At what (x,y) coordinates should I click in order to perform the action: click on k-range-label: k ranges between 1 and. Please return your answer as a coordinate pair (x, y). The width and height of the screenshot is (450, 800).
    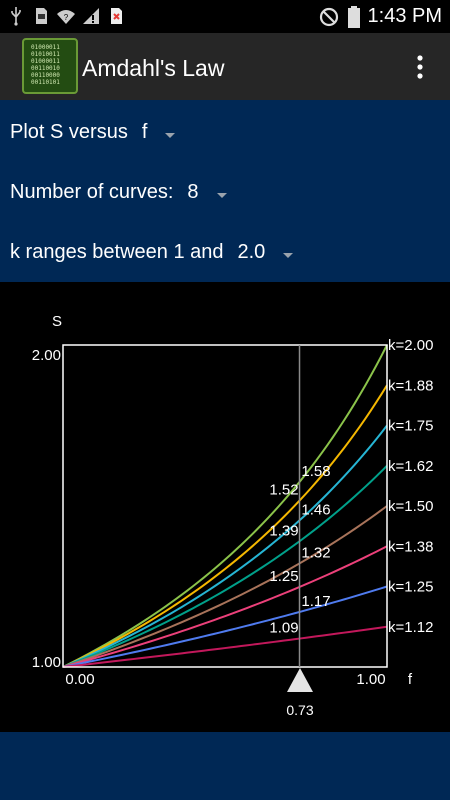
    Looking at the image, I should click on (117, 251).